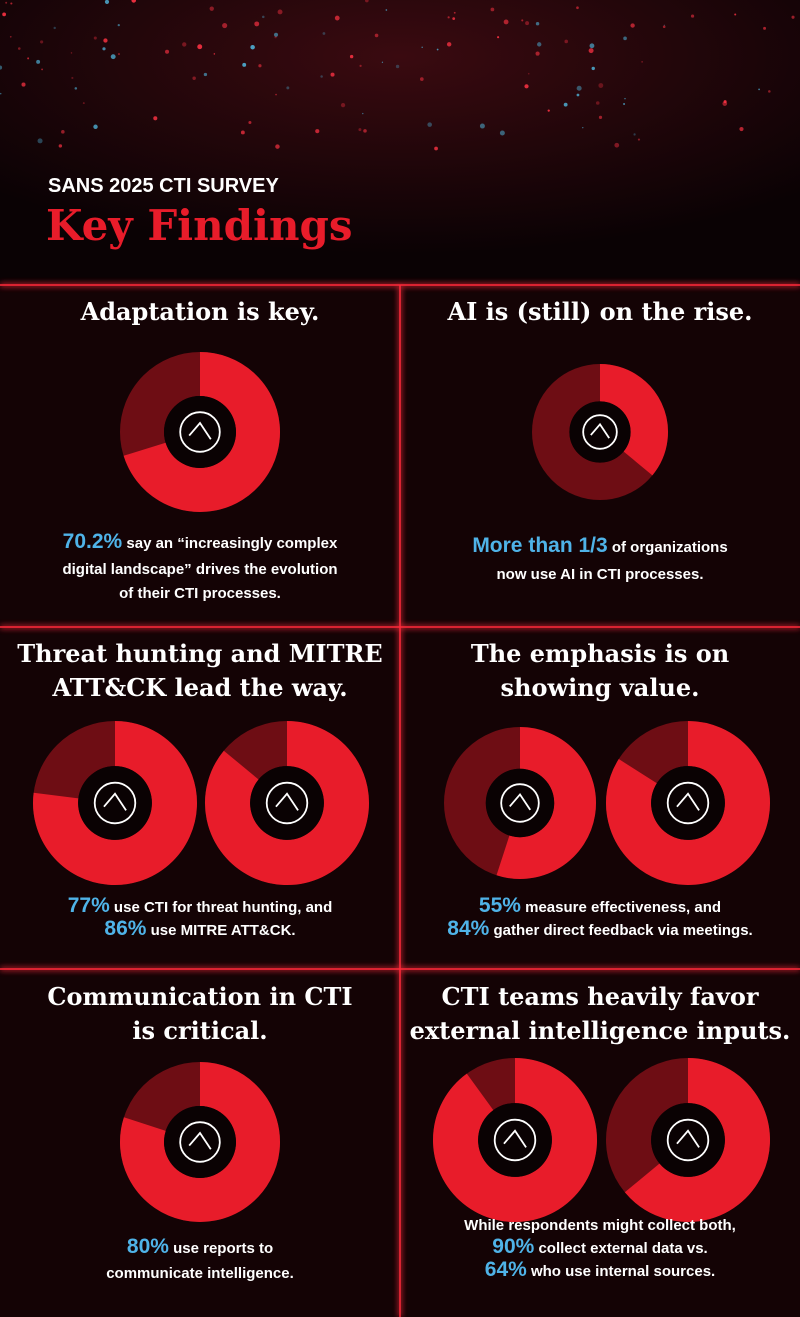 This screenshot has height=1317, width=800. What do you see at coordinates (199, 996) in the screenshot?
I see `panel-title: Communication in CTI` at bounding box center [199, 996].